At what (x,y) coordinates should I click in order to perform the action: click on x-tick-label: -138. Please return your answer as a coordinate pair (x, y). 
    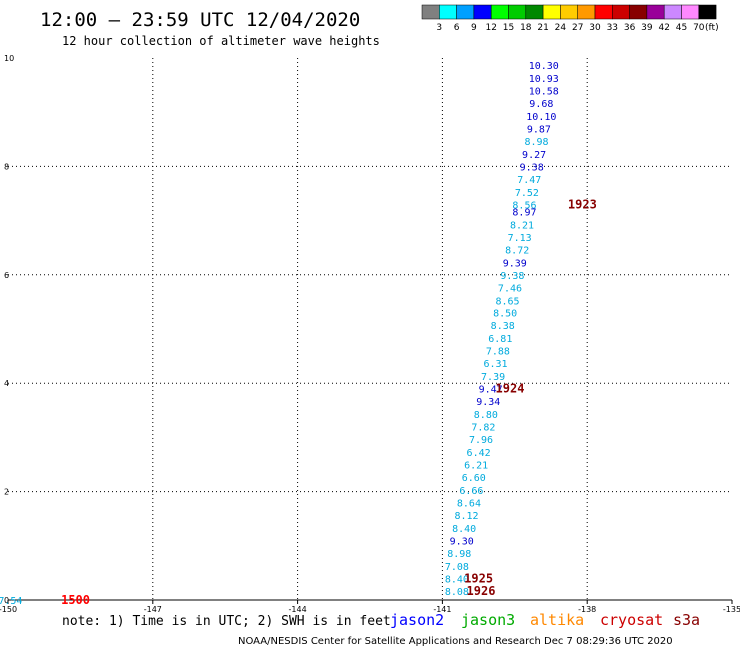
    Looking at the image, I should click on (587, 609).